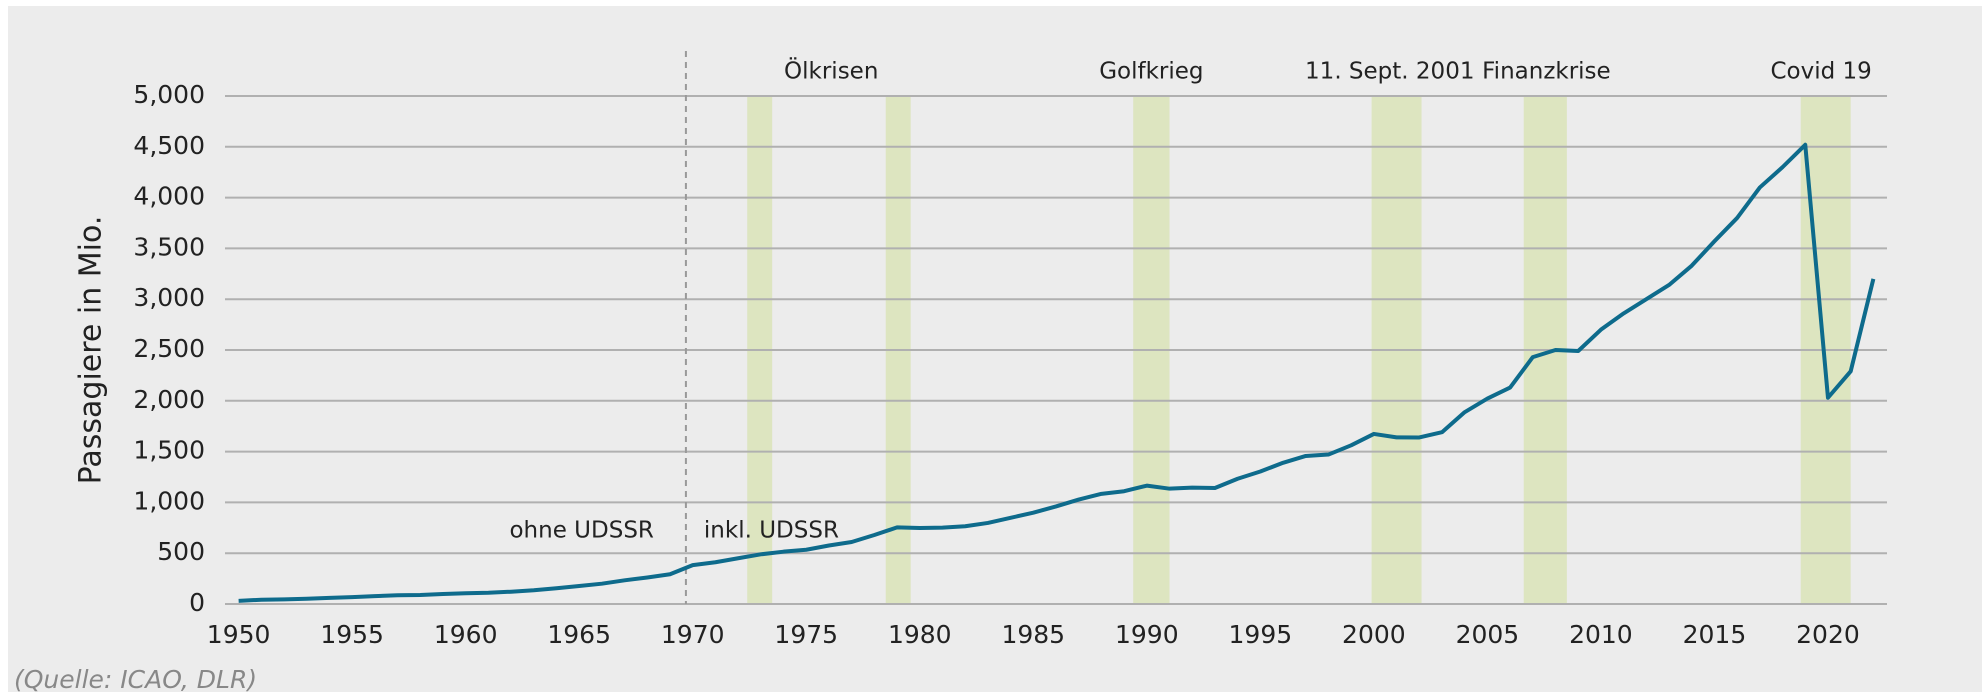 Image resolution: width=1982 pixels, height=697 pixels. Describe the element at coordinates (169, 94) in the screenshot. I see `y-tick-label: 5,000` at that location.